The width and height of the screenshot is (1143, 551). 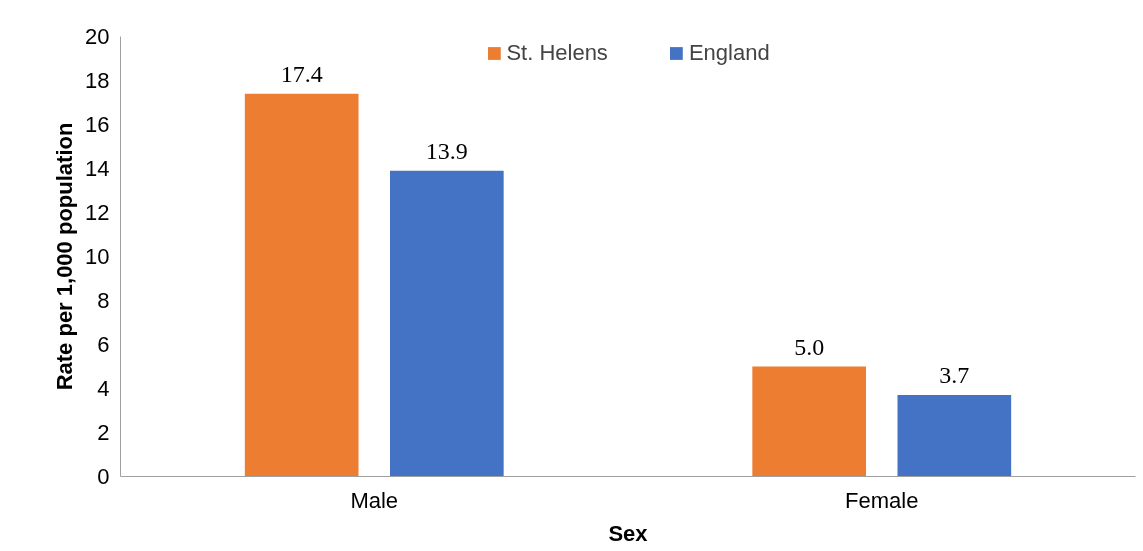 What do you see at coordinates (809, 346) in the screenshot?
I see `data-label: 5.0` at bounding box center [809, 346].